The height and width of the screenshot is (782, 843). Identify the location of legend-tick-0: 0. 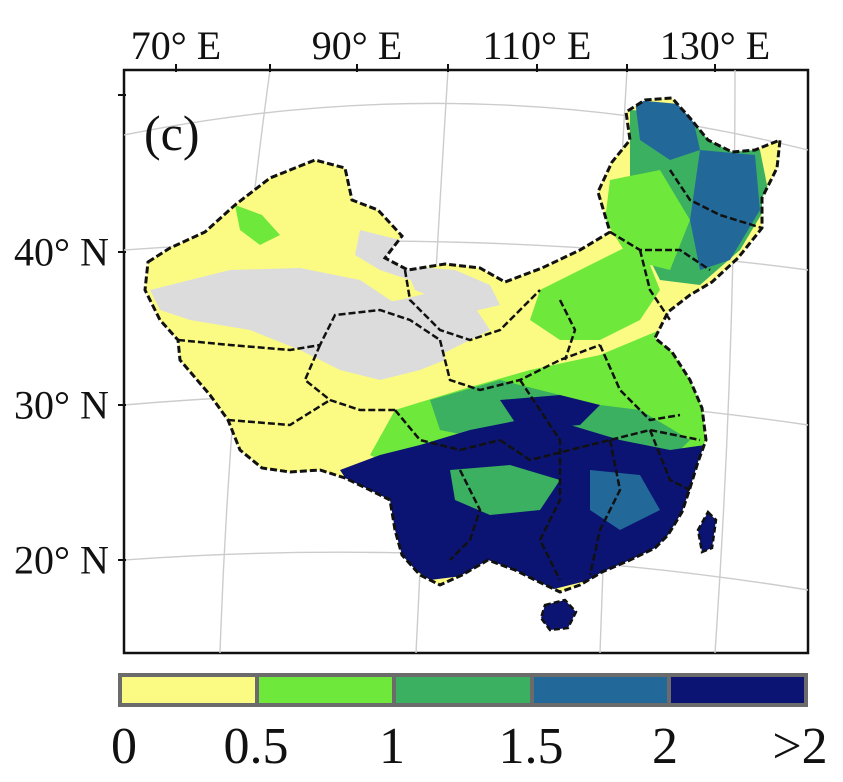
(124, 746).